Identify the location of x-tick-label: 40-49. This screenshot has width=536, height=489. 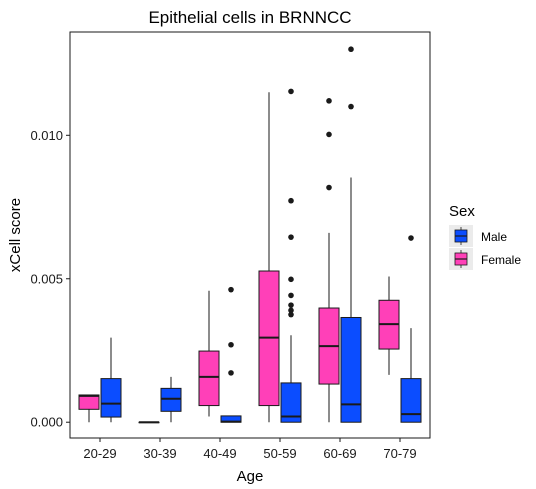
(219, 453).